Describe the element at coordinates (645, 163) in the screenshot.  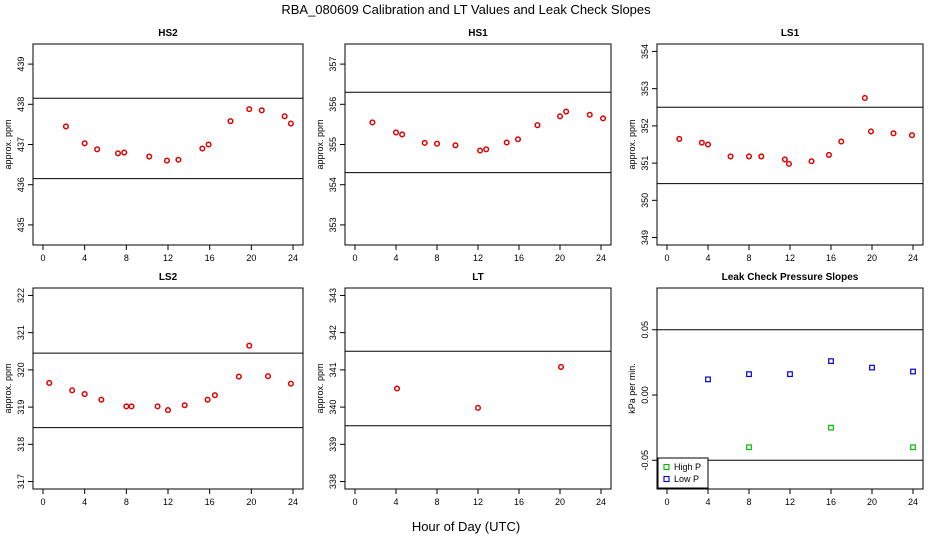
I see `y-tick-label: 351` at that location.